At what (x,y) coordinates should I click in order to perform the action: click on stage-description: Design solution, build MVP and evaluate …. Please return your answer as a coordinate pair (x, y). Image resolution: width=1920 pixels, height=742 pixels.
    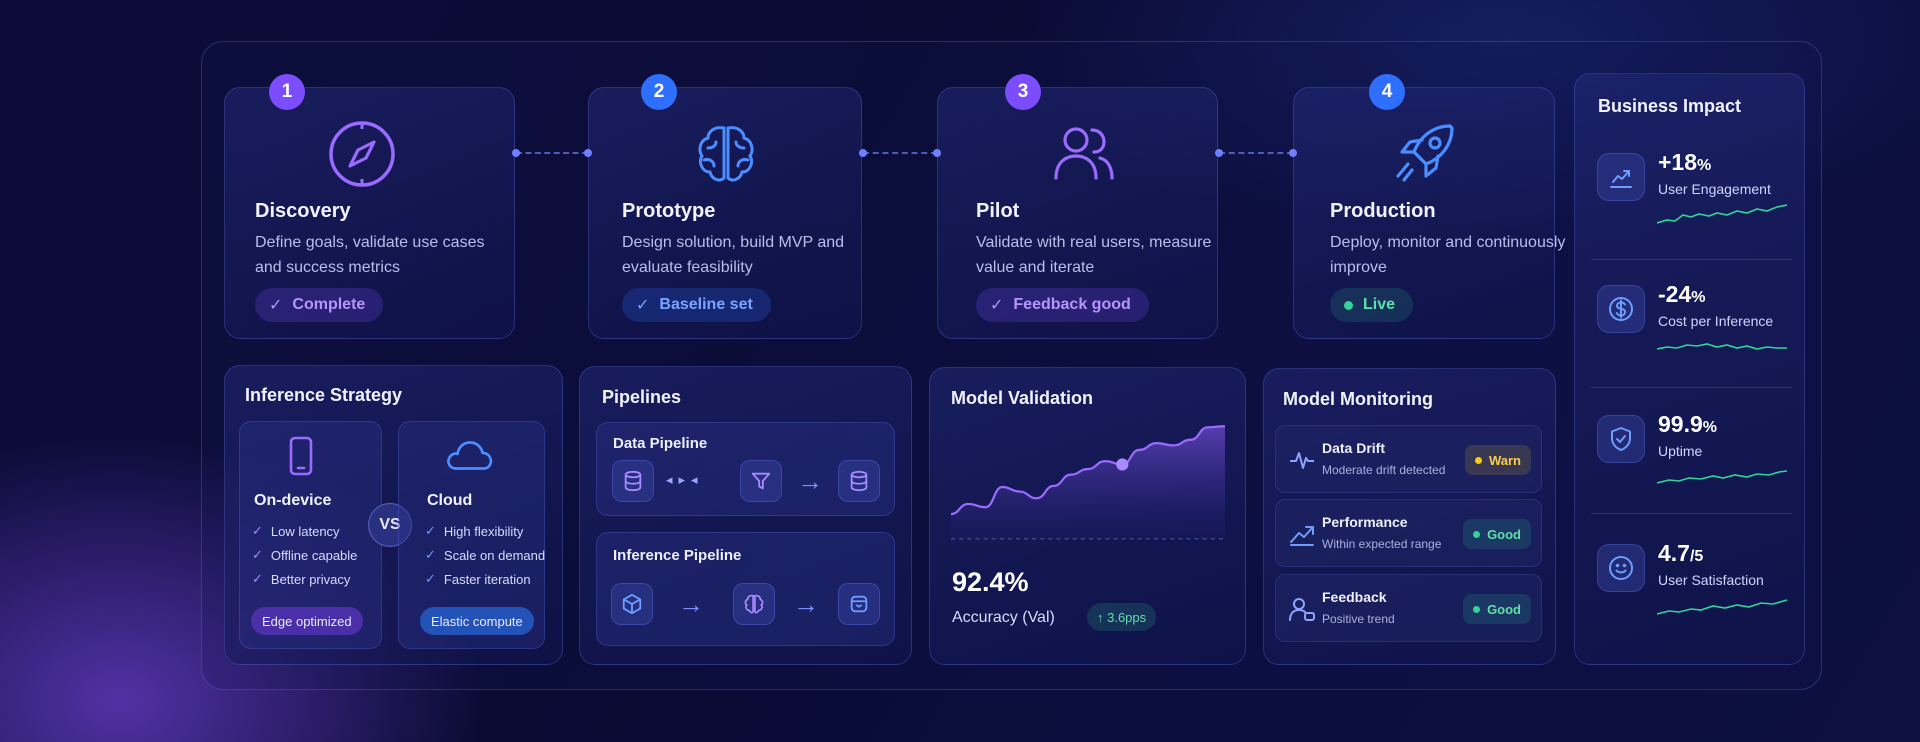
    Looking at the image, I should click on (733, 255).